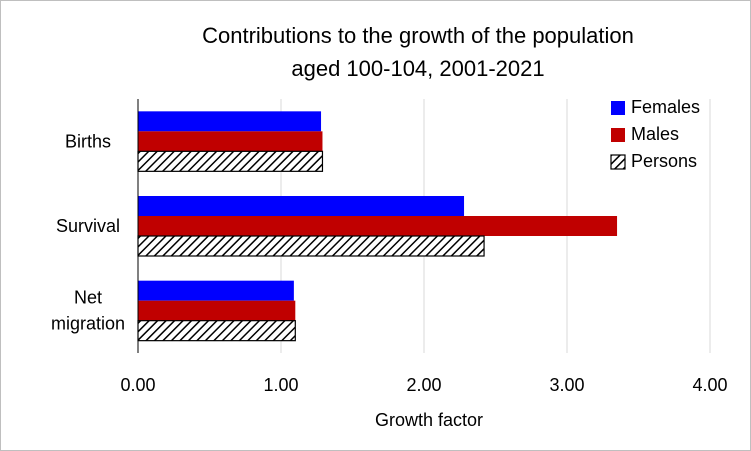 This screenshot has height=451, width=751. Describe the element at coordinates (280, 385) in the screenshot. I see `x-tick-label: 1.00` at that location.